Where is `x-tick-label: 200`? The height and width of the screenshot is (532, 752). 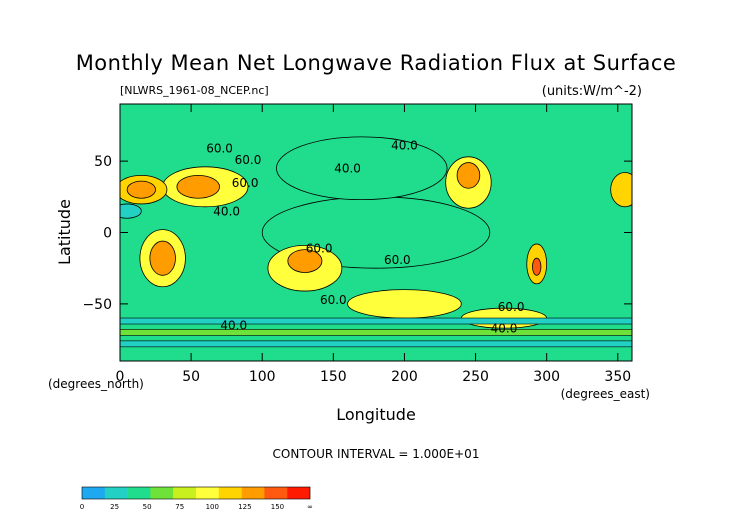 x-tick-label: 200 is located at coordinates (404, 377).